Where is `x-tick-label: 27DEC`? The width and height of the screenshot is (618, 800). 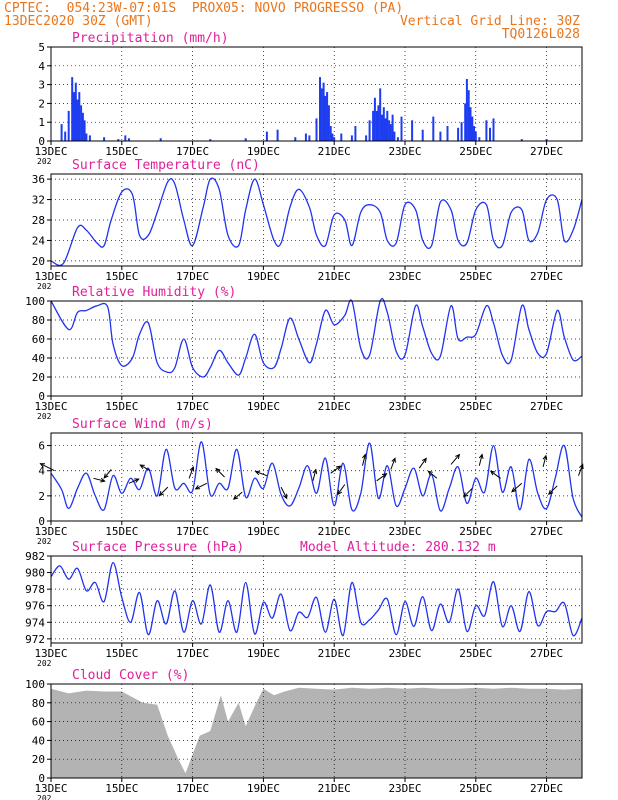 x-tick-label: 27DEC is located at coordinates (546, 788).